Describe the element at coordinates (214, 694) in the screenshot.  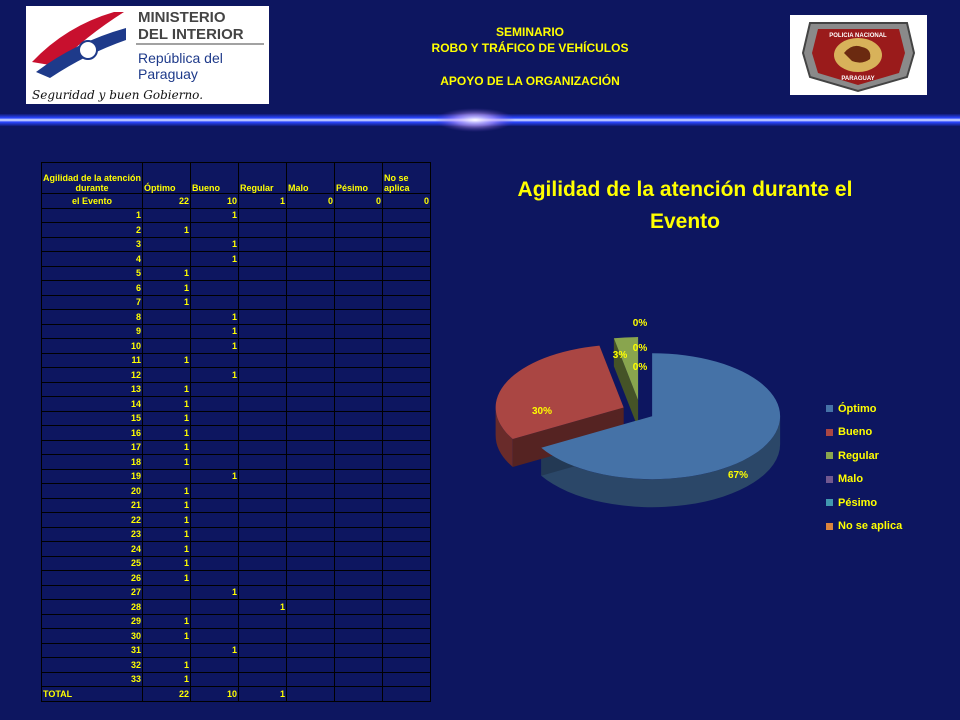
I see `table-total-cell: 10` at that location.